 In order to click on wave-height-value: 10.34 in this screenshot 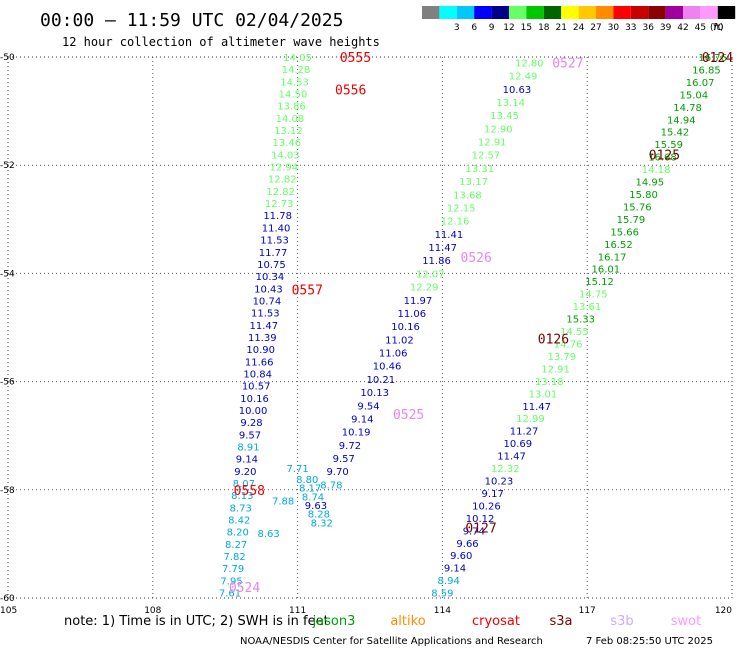, I will do `click(270, 277)`.